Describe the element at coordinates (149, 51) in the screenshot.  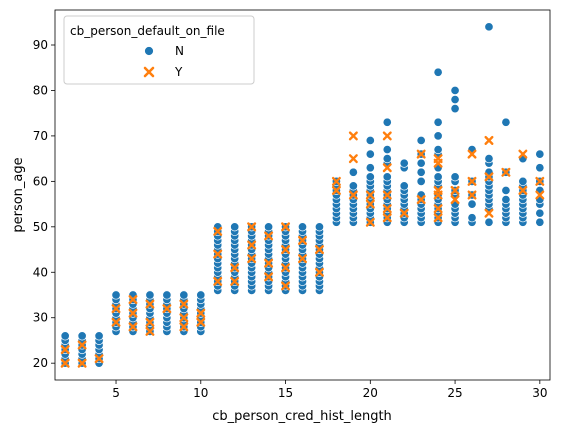
I see `legend-marker-n` at that location.